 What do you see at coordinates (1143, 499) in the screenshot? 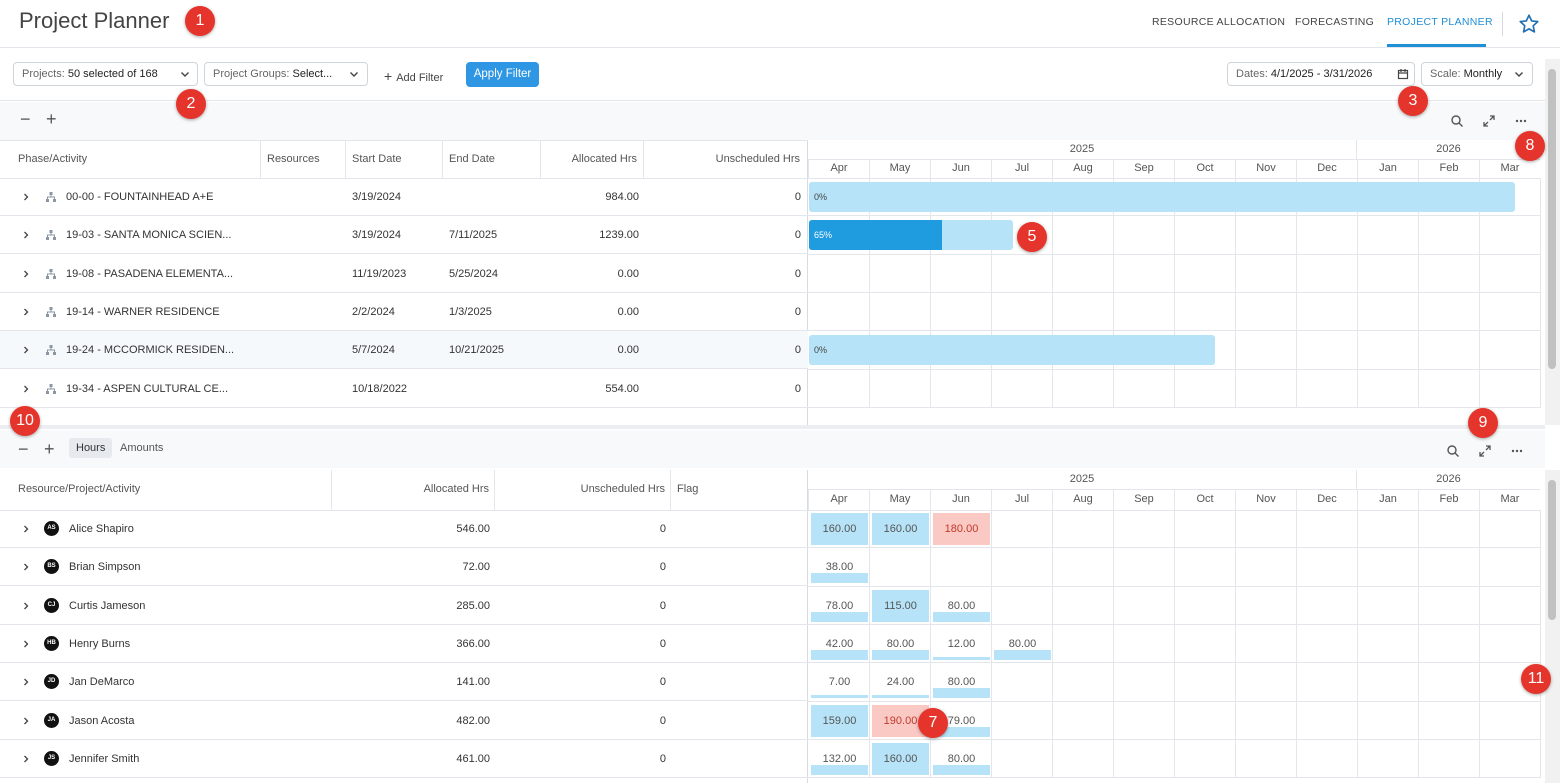
I see `month-label: Sep` at bounding box center [1143, 499].